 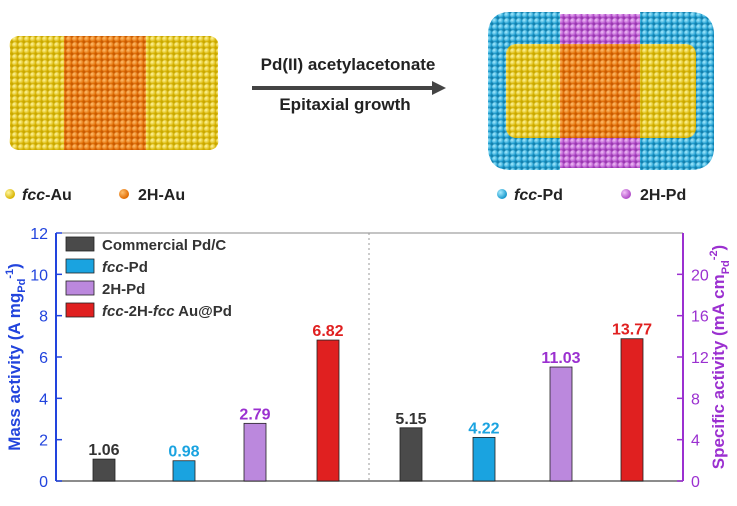 I want to click on right-y-tick-label: 16, so click(x=700, y=317).